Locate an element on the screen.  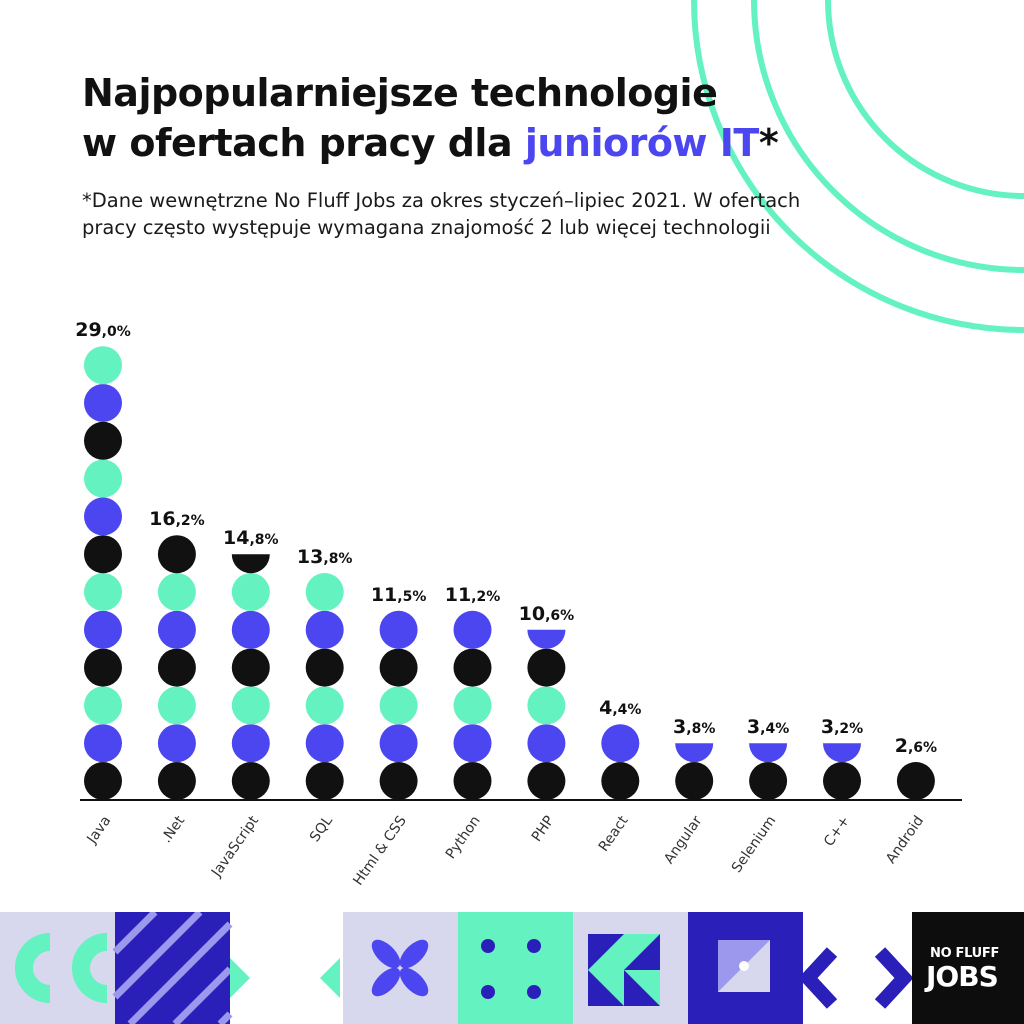
data-label: 14,8% is located at coordinates (251, 538).